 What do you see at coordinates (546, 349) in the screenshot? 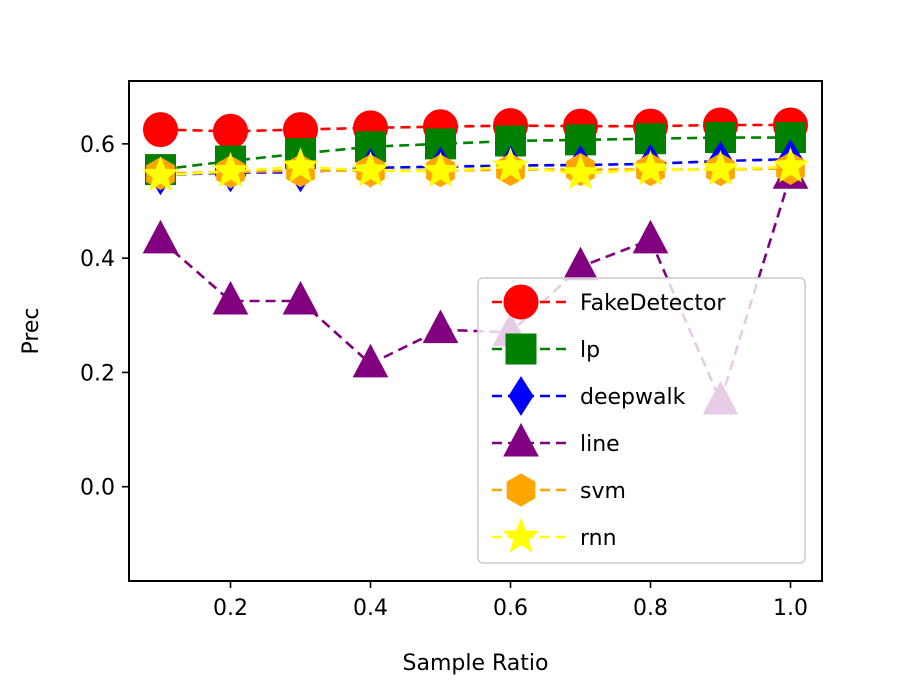
I see `legend-entry: lp` at bounding box center [546, 349].